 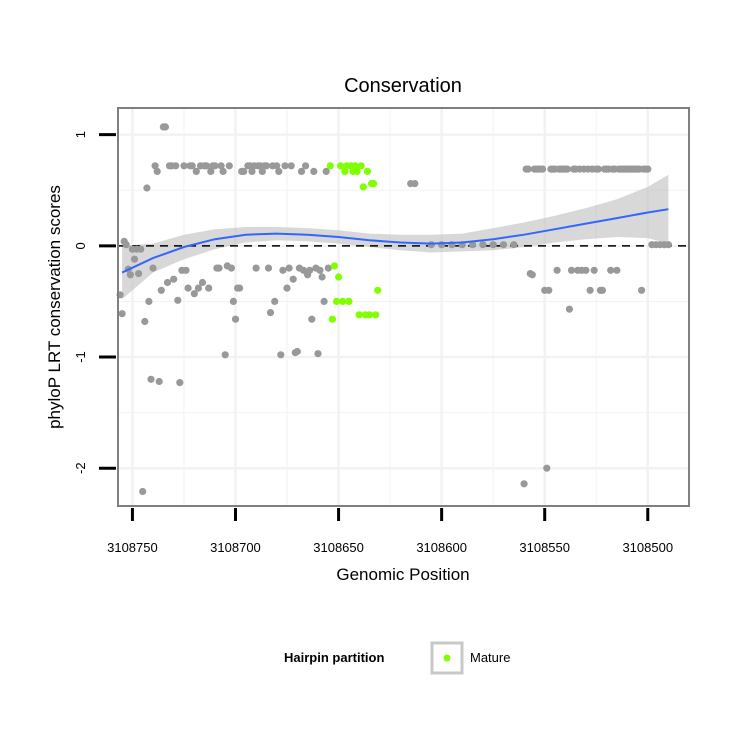 I want to click on y-tick-label: 0, so click(x=80, y=245).